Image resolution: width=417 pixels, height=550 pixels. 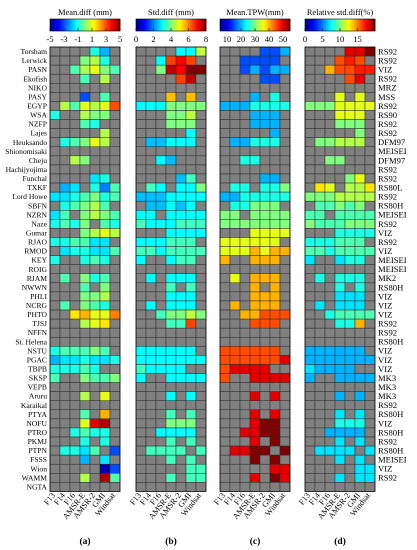 What do you see at coordinates (26, 151) in the screenshot?
I see `station-label: Shionomisaki` at bounding box center [26, 151].